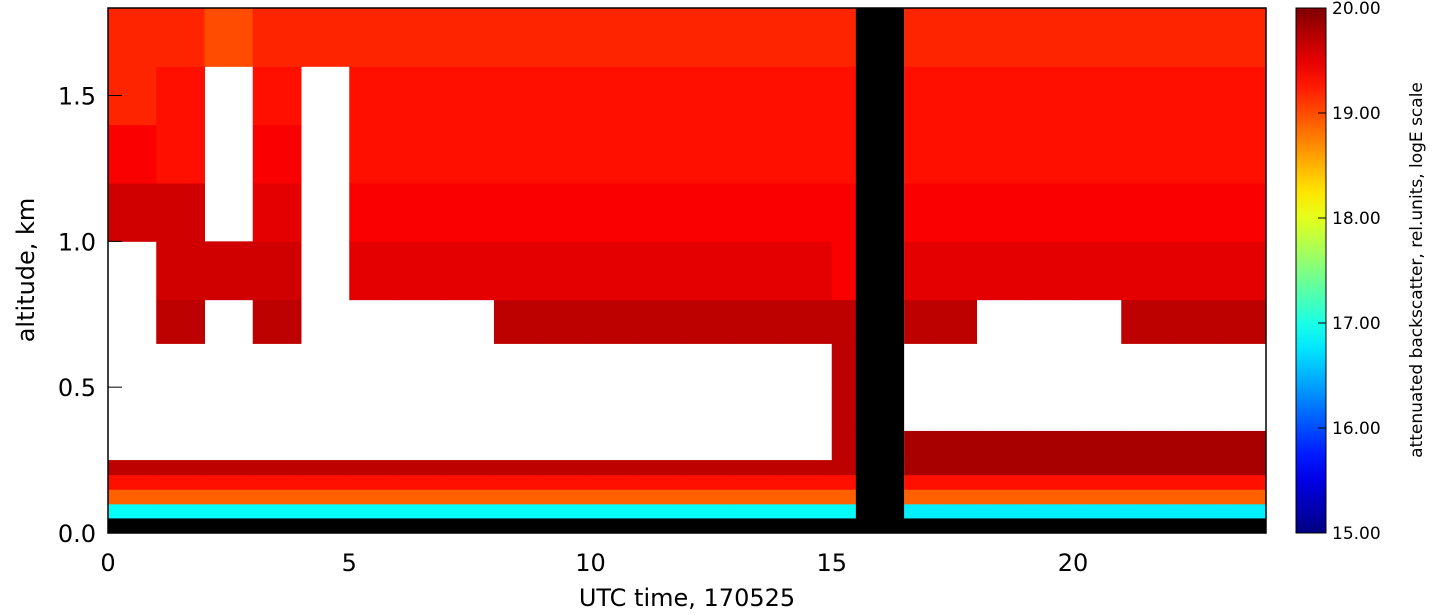  What do you see at coordinates (1356, 534) in the screenshot?
I see `colorbar-tick-label: 15.00` at bounding box center [1356, 534].